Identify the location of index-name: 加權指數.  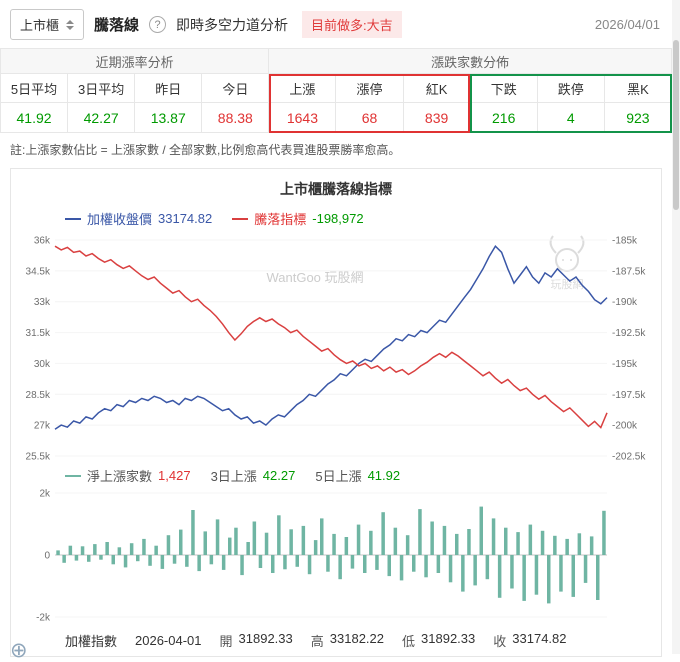
(91, 641).